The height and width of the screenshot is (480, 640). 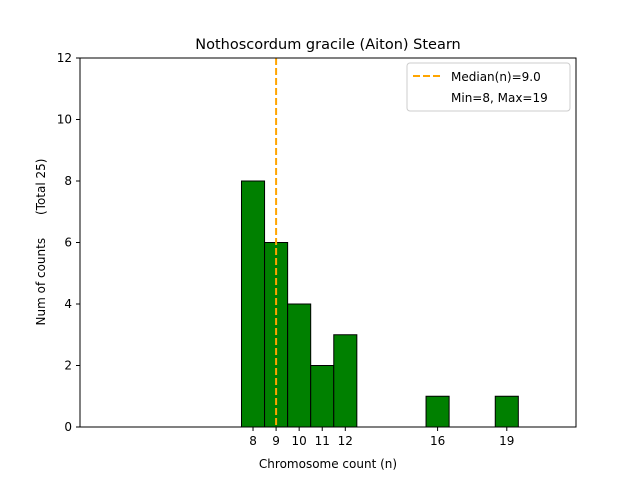 I want to click on x-tick-label: 9, so click(x=276, y=441).